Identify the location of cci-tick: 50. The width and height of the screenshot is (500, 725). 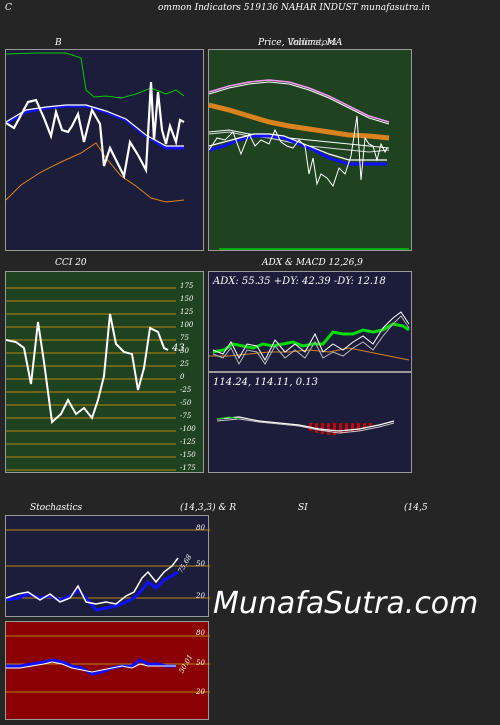
(184, 351).